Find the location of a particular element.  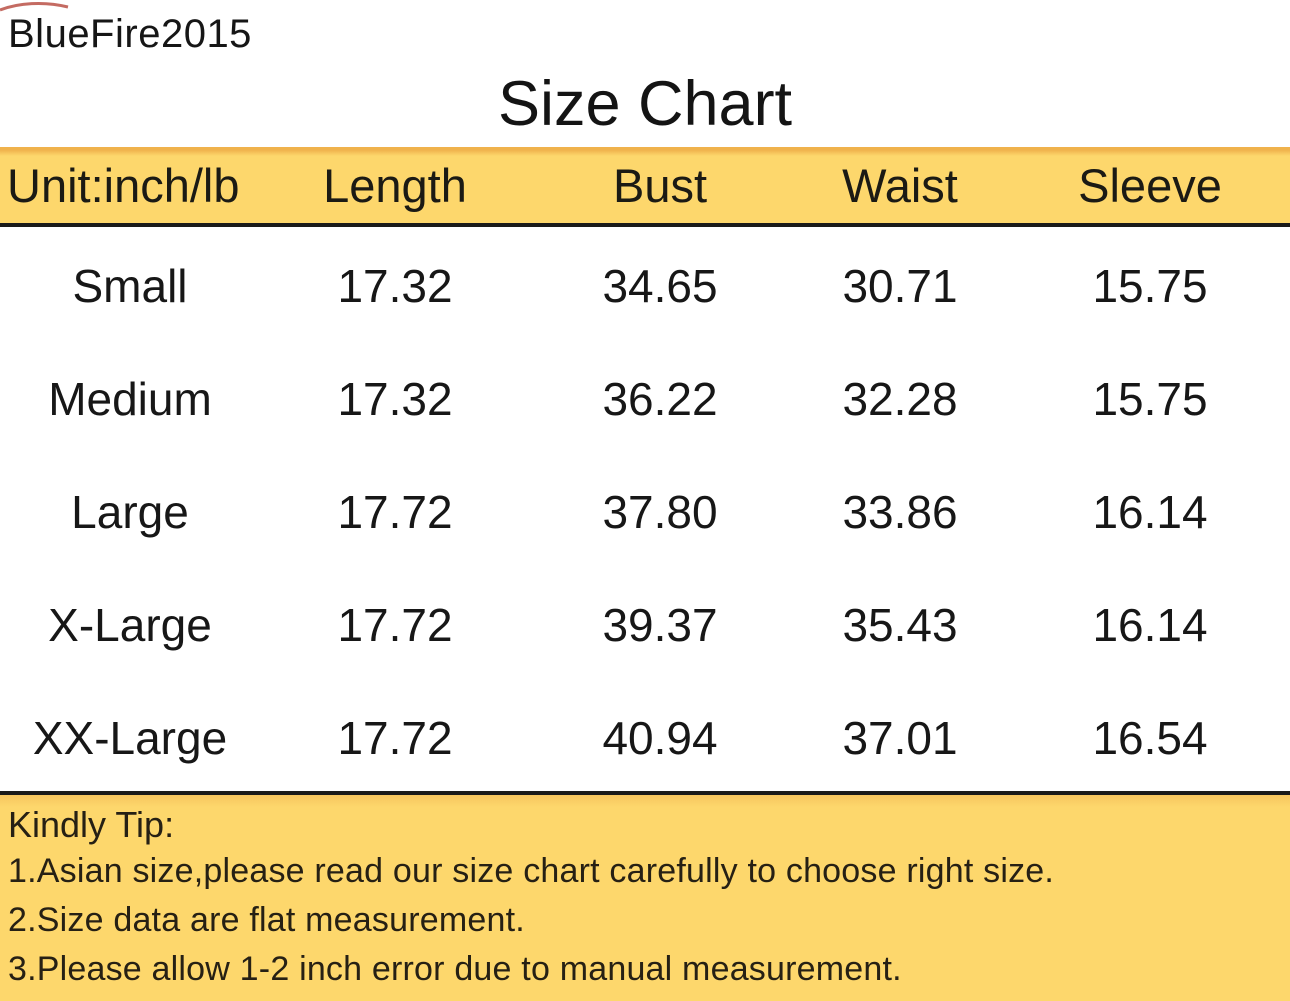

size-label: X-Large is located at coordinates (130, 624).